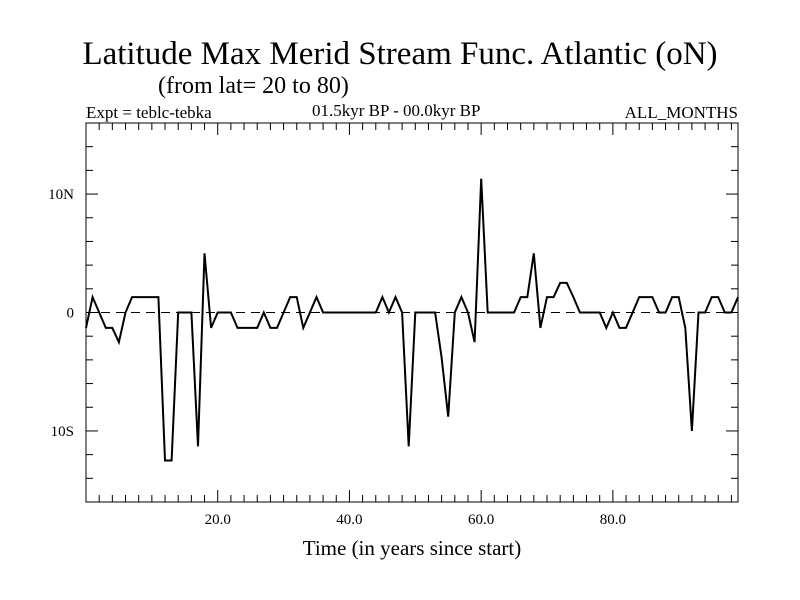 The width and height of the screenshot is (800, 600). Describe the element at coordinates (218, 520) in the screenshot. I see `x-tick-label: 20.0` at that location.